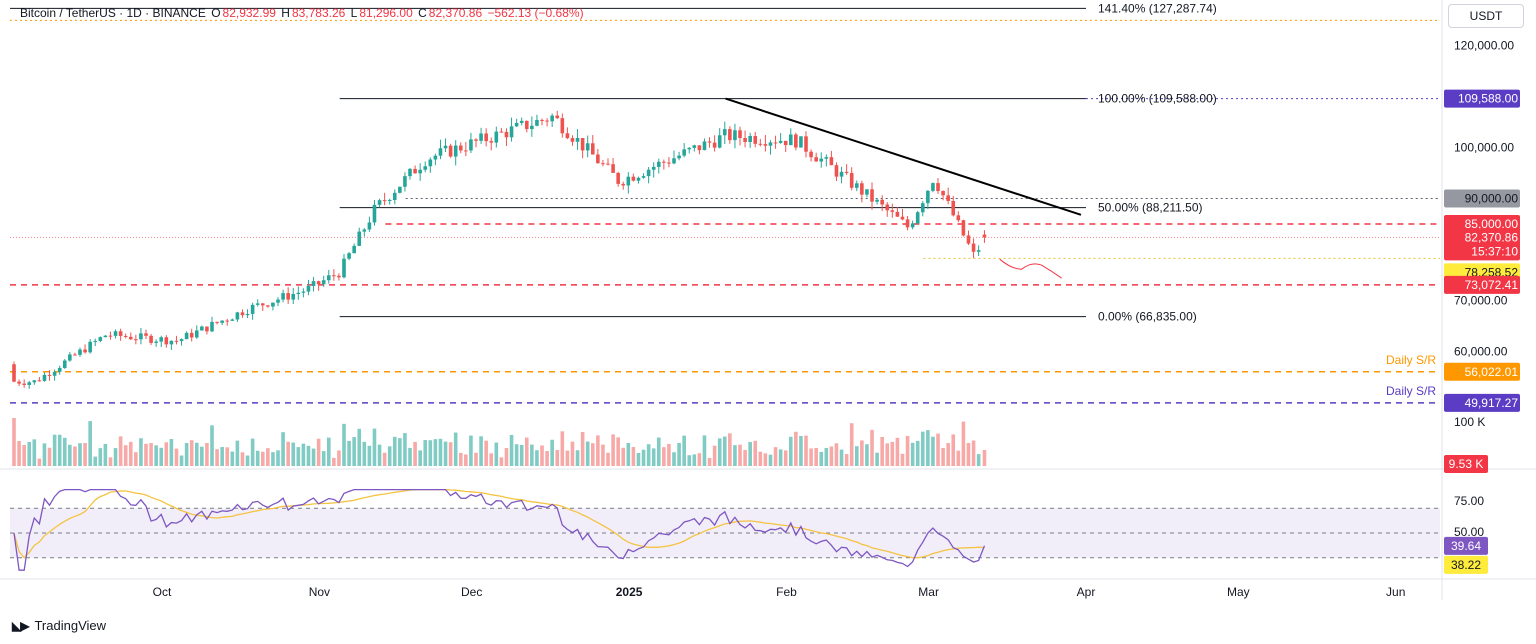 Image resolution: width=1536 pixels, height=644 pixels. I want to click on countdown-label: 15:37:10, so click(1494, 251).